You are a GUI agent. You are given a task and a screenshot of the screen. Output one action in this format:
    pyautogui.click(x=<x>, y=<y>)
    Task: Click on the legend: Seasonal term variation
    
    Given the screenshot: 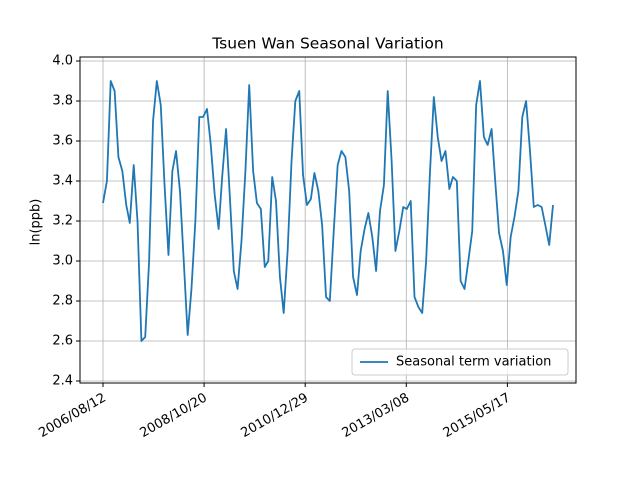 What is the action you would take?
    pyautogui.click(x=460, y=362)
    